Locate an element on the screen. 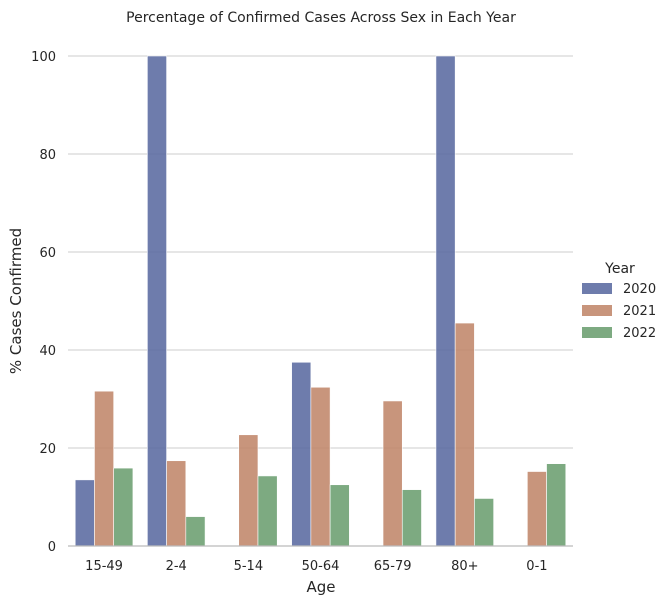 This screenshot has width=671, height=608. y-tick-label: 100 is located at coordinates (43, 57).